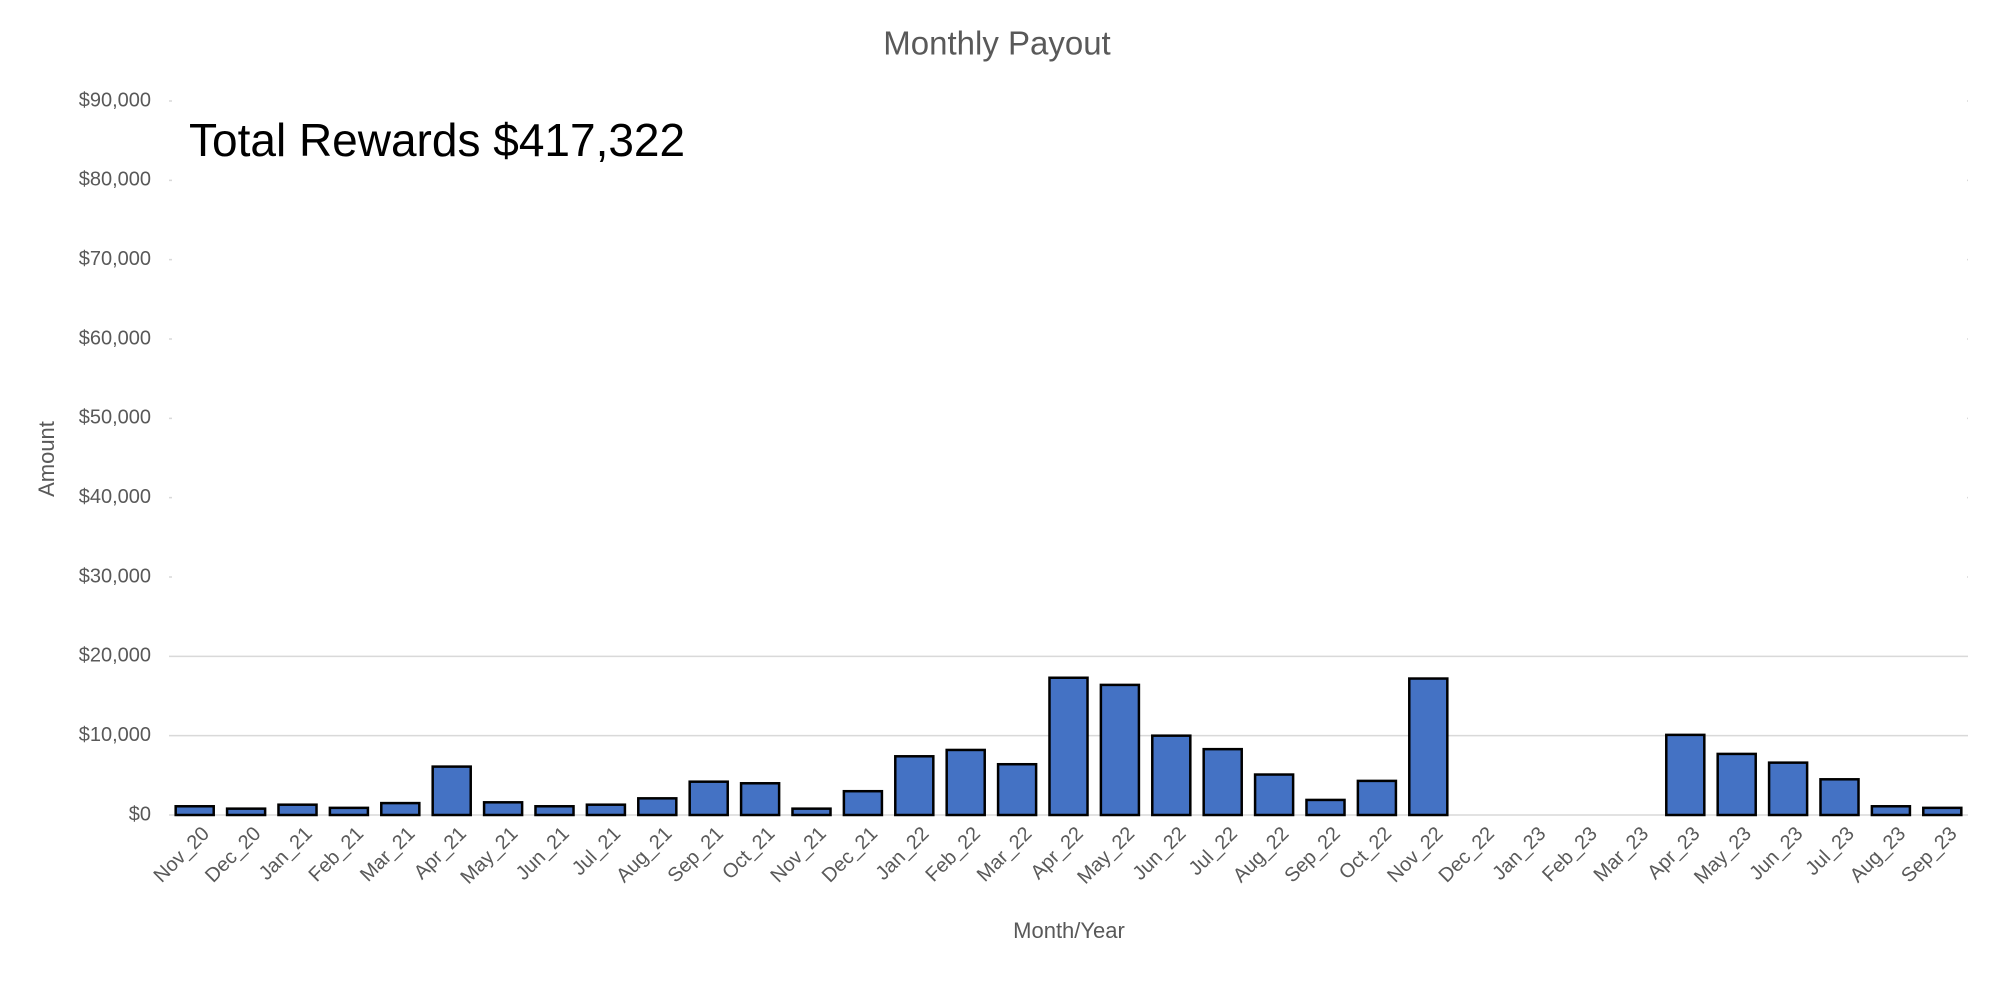  Describe the element at coordinates (489, 856) in the screenshot. I see `x-tick-label: May_21` at that location.